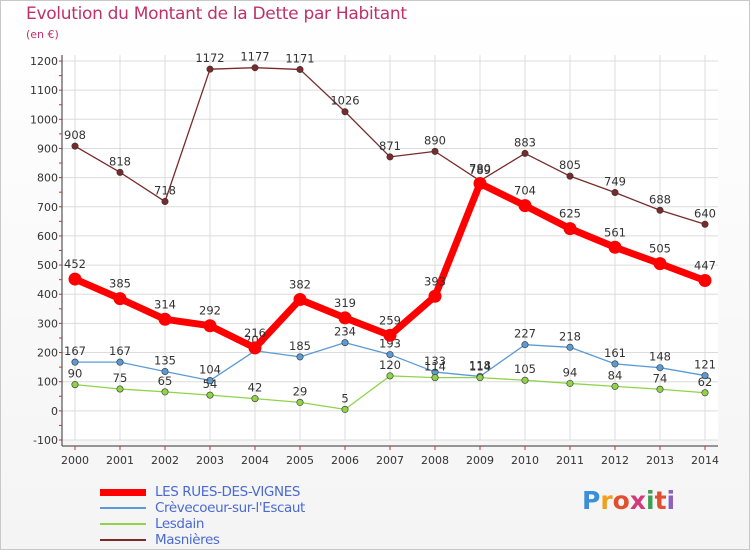 The width and height of the screenshot is (750, 550). I want to click on series-0-data-label: 393, so click(435, 281).